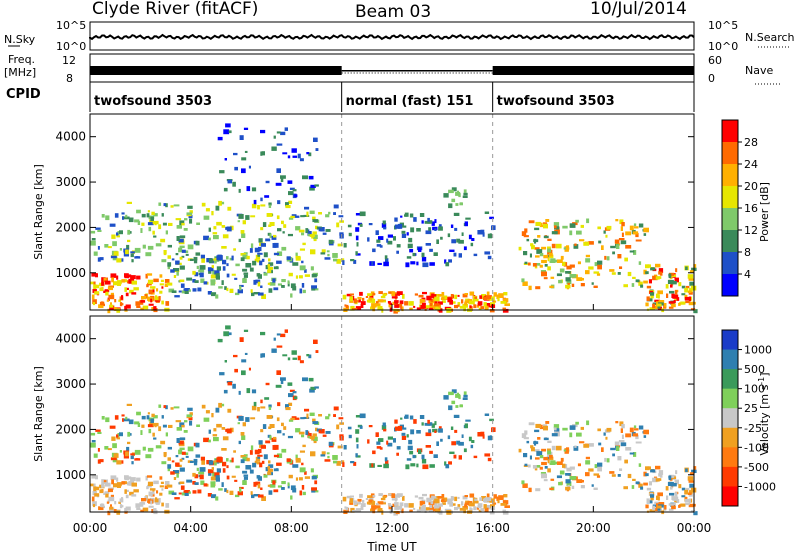 This screenshot has height=554, width=800. Describe the element at coordinates (764, 419) in the screenshot. I see `velocity-colorbar-label-main: Velocity [m s` at that location.